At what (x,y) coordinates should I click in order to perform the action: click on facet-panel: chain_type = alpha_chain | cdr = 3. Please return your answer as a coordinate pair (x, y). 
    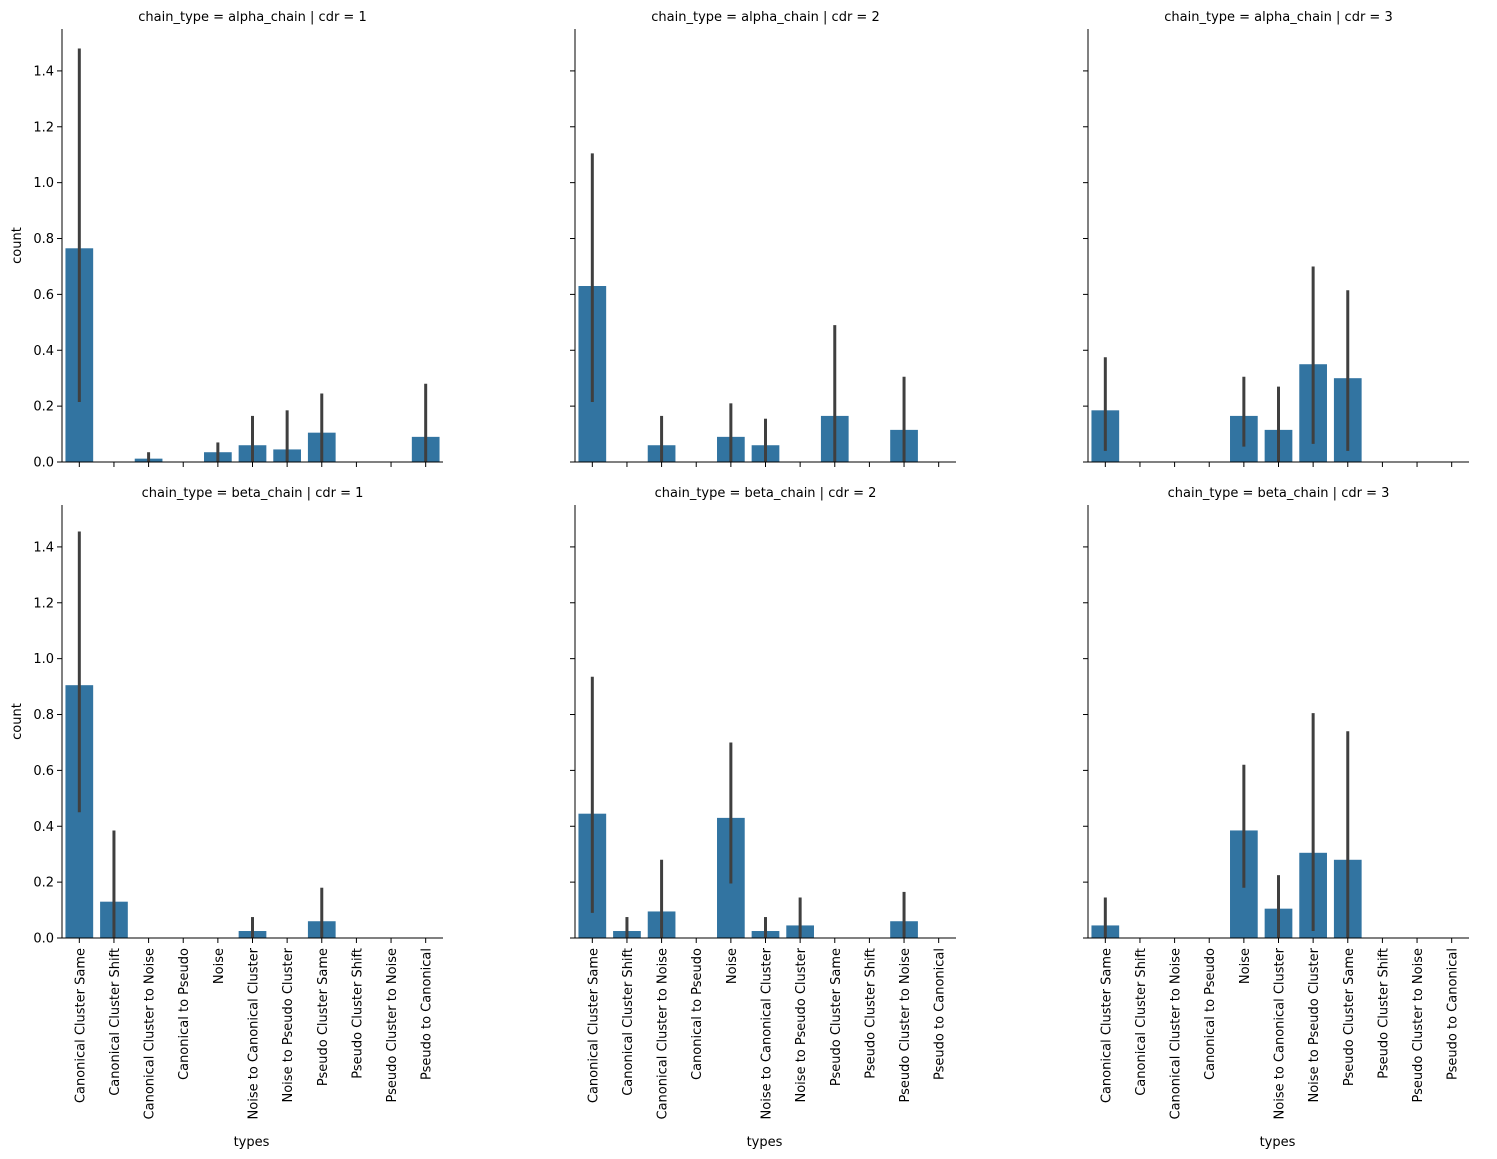
    Looking at the image, I should click on (1276, 238).